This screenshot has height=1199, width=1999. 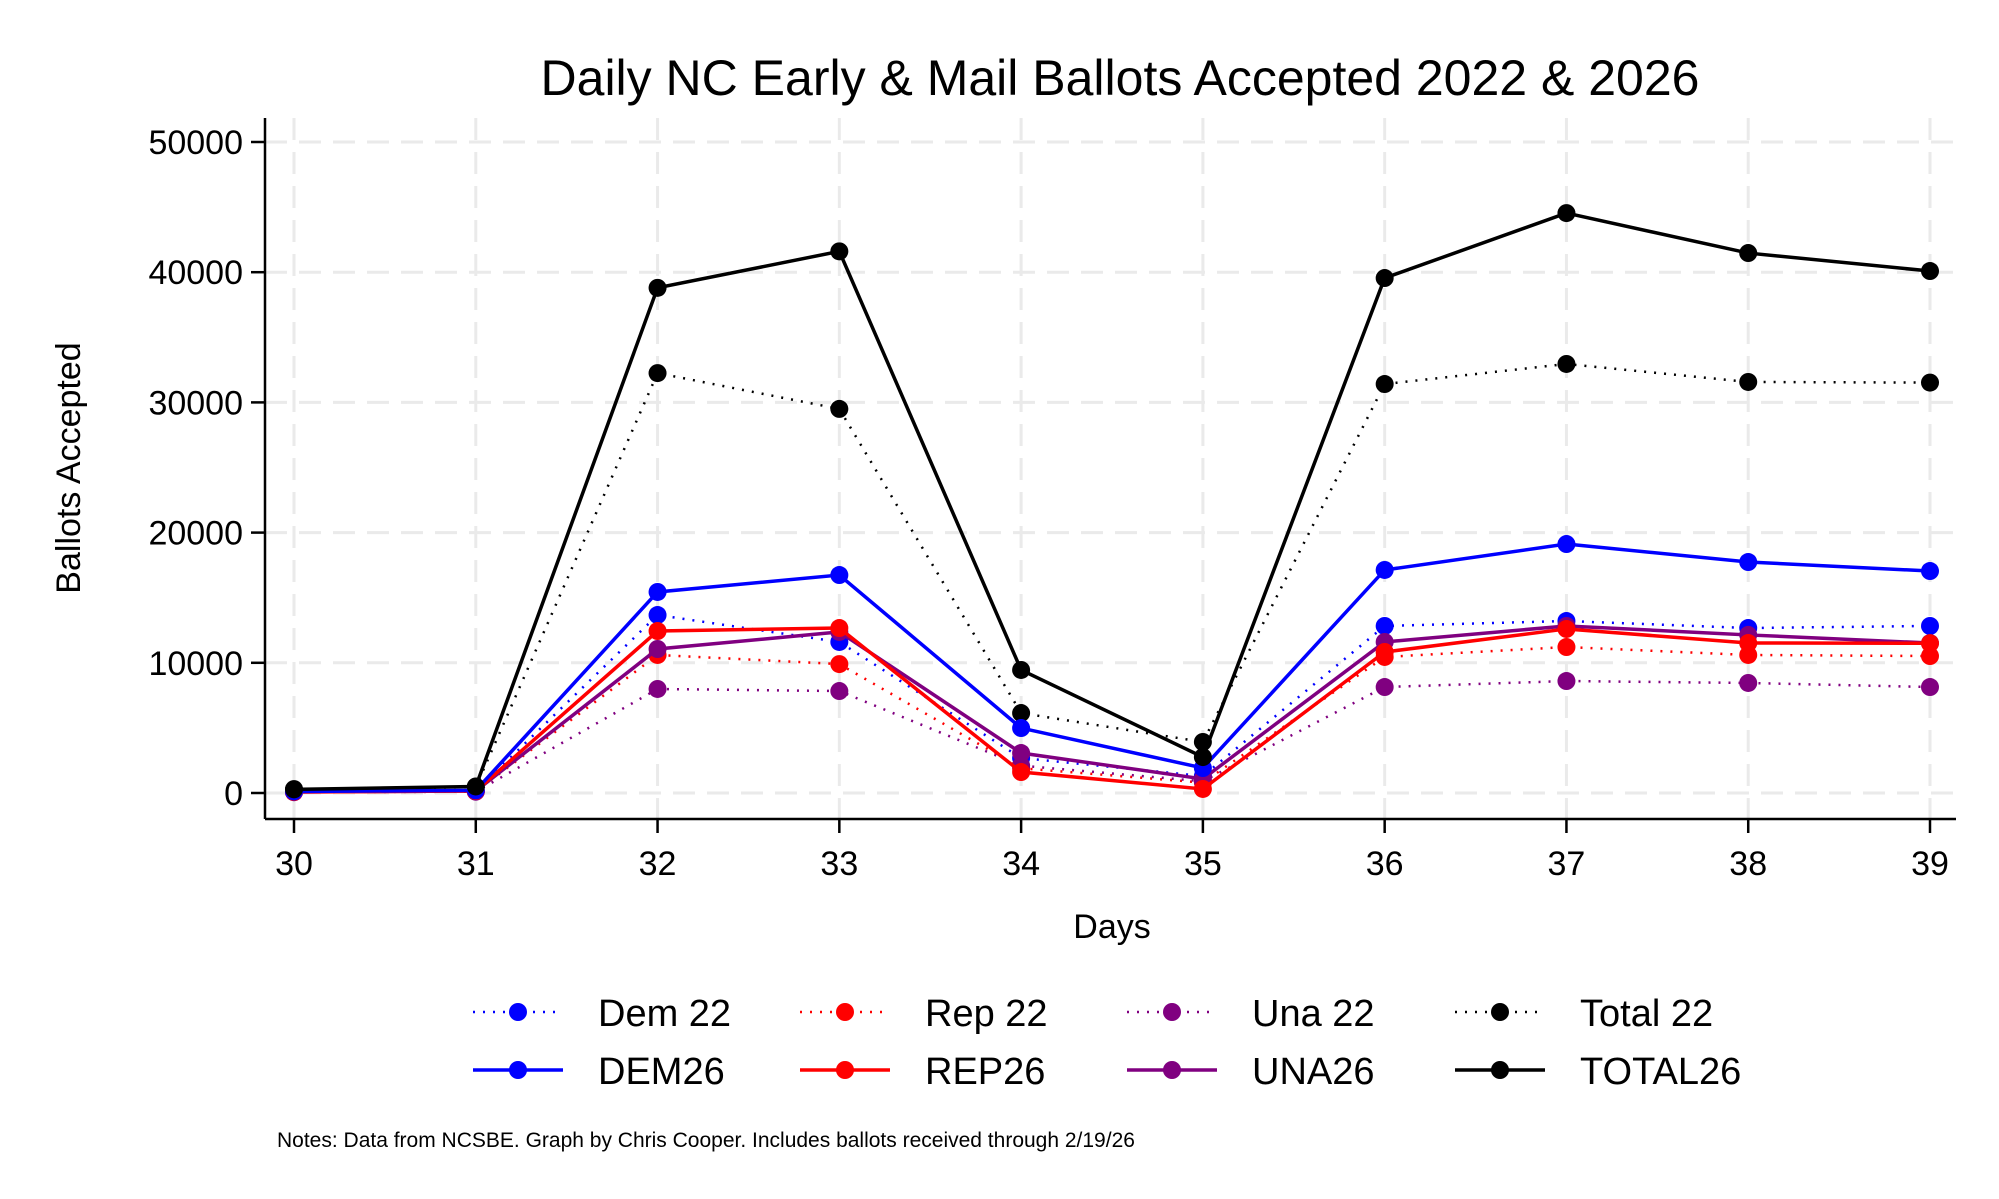 What do you see at coordinates (1021, 864) in the screenshot?
I see `x-tick-label: 34` at bounding box center [1021, 864].